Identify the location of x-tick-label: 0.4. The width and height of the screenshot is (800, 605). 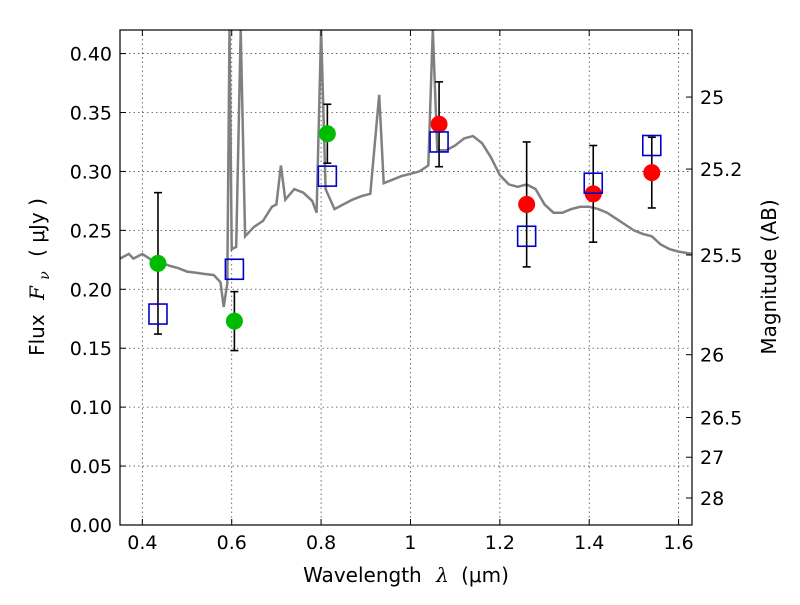
(142, 543).